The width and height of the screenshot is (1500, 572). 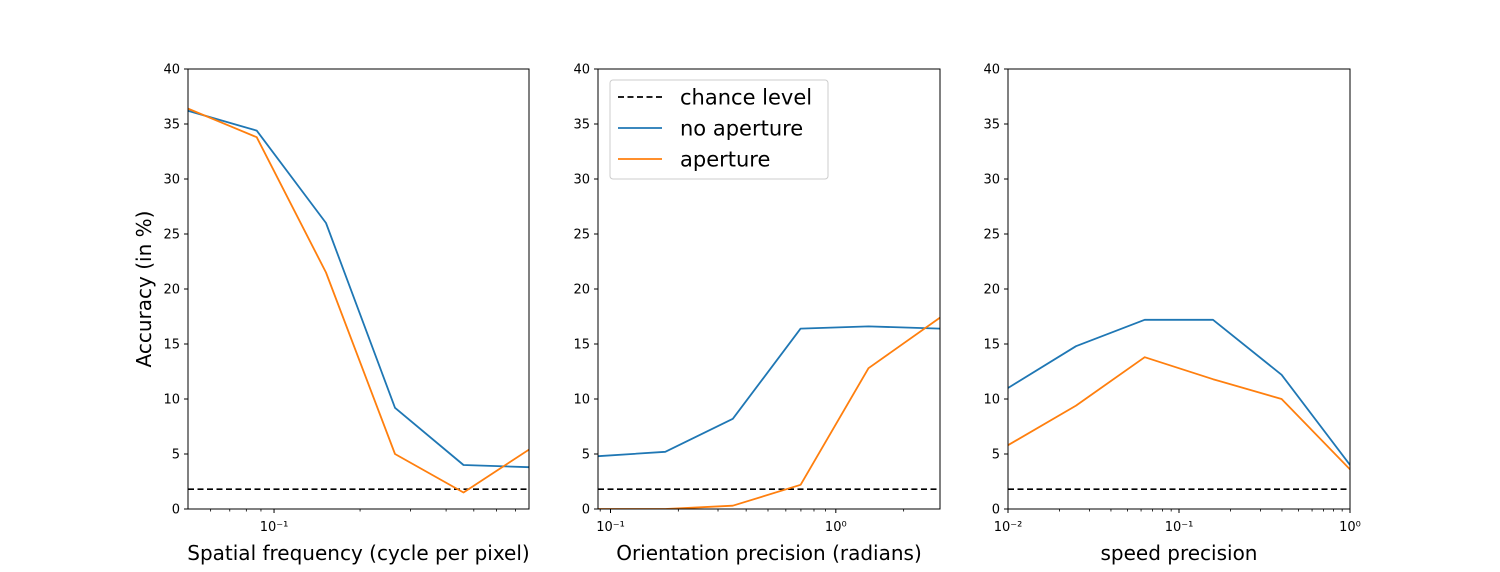 What do you see at coordinates (358, 553) in the screenshot?
I see `x-axis-label: Spatial frequency (cycle per pixel)` at bounding box center [358, 553].